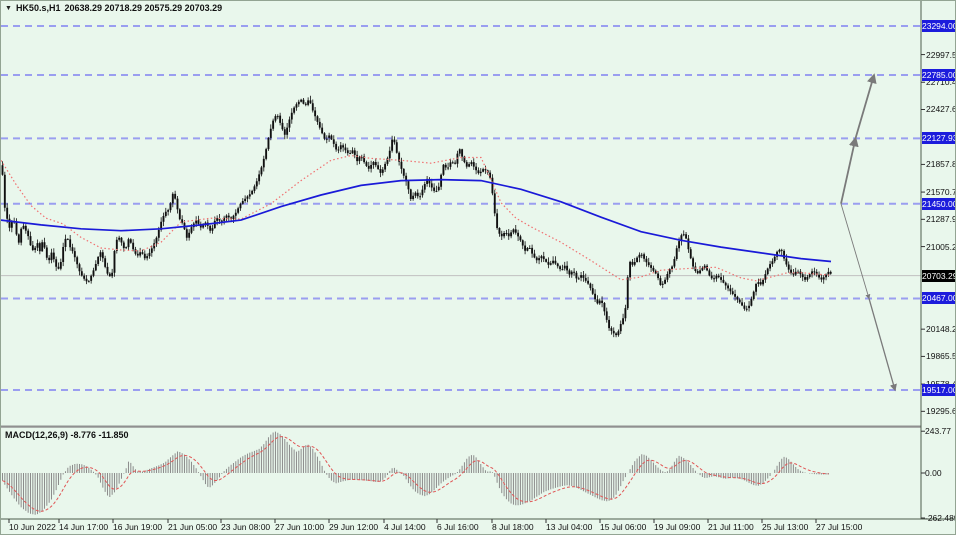 The height and width of the screenshot is (535, 956). What do you see at coordinates (939, 203) in the screenshot?
I see `price-level-badge: 21450.00` at bounding box center [939, 203].